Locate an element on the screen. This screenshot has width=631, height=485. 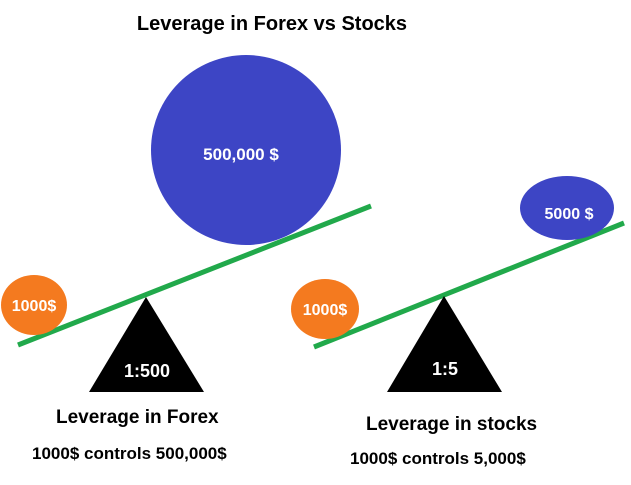
stocks-fulcrum is located at coordinates (444, 344).